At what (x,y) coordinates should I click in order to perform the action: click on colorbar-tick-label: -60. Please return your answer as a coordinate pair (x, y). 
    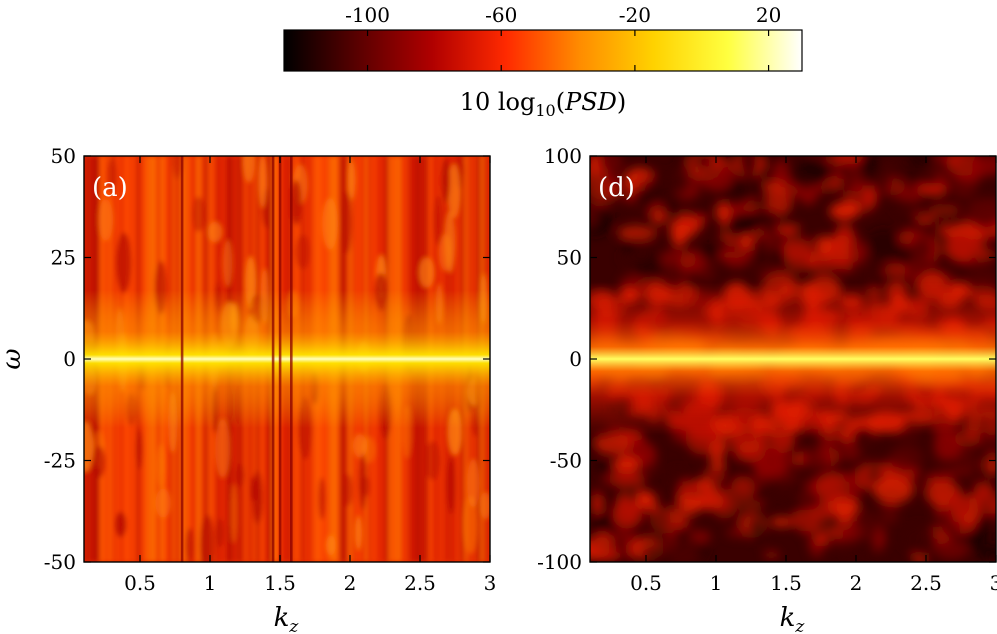
    Looking at the image, I should click on (501, 15).